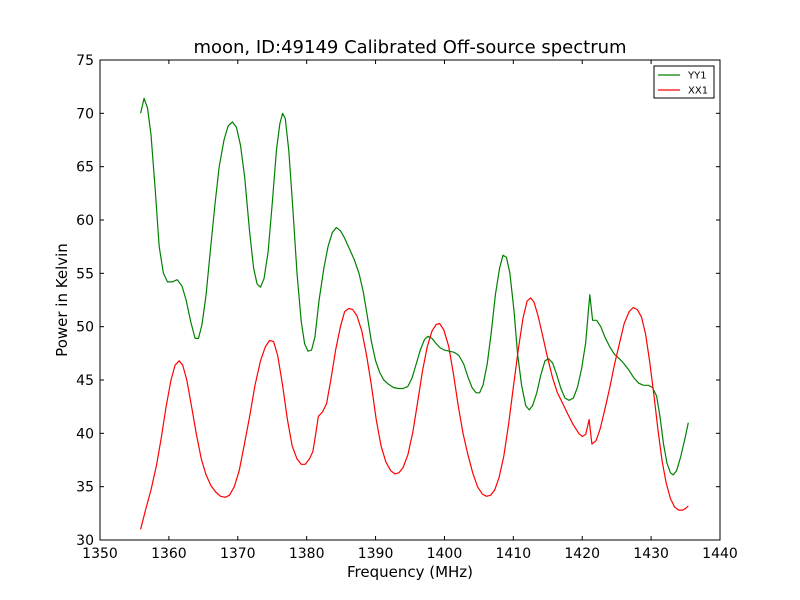 The image size is (800, 600). What do you see at coordinates (698, 91) in the screenshot?
I see `legend-label-xx1: XX1` at bounding box center [698, 91].